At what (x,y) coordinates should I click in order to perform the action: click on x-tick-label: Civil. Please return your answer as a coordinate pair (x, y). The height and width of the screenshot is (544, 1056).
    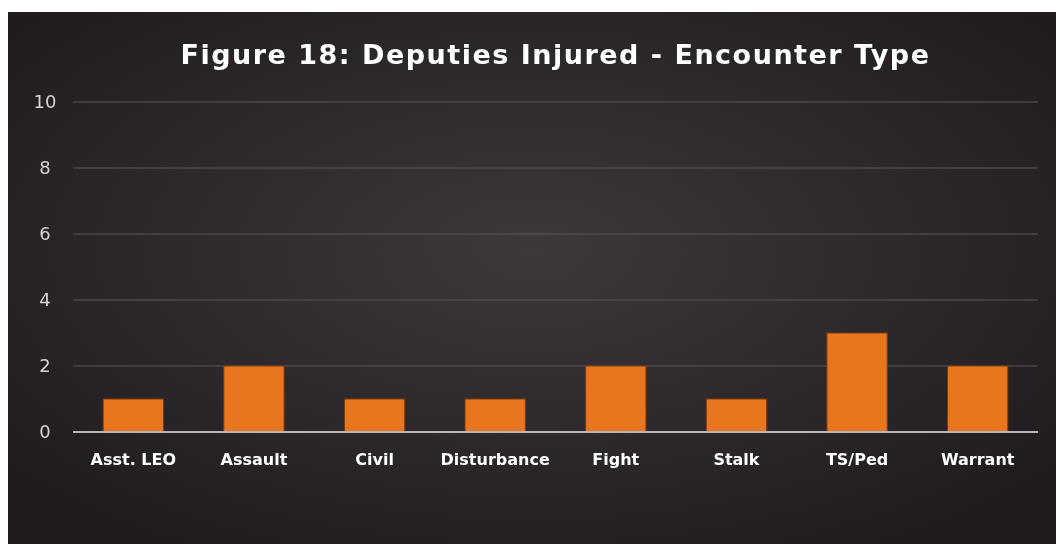
    Looking at the image, I should click on (374, 459).